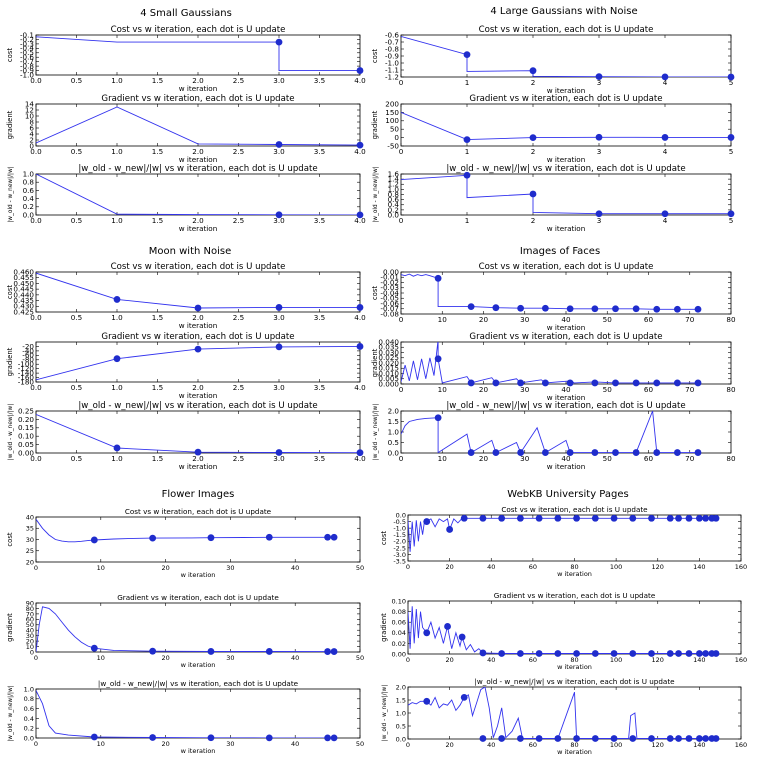 Image resolution: width=763 pixels, height=763 pixels. What do you see at coordinates (388, 373) in the screenshot?
I see `y-tick-label: 0.010` at bounding box center [388, 373].